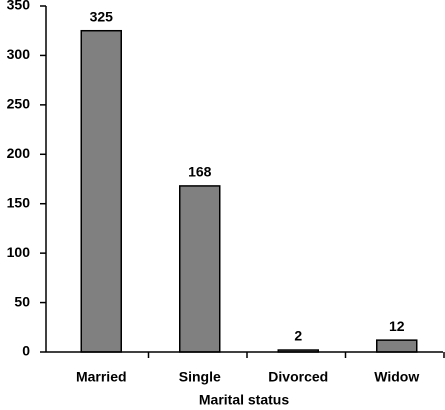 The width and height of the screenshot is (445, 410). I want to click on y-tick-label: 100, so click(19, 252).